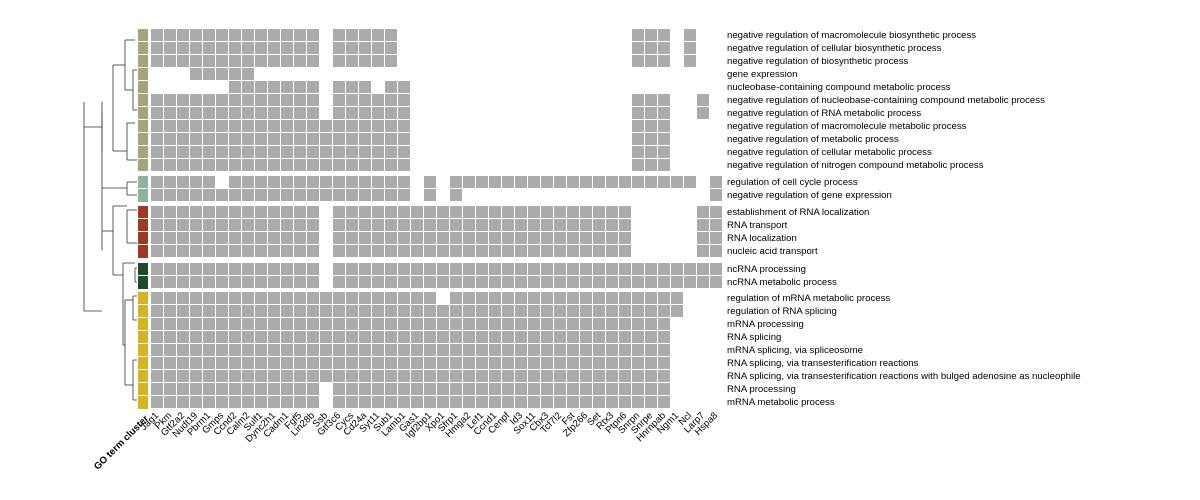  Describe the element at coordinates (757, 225) in the screenshot. I see `term-label: RNA transport` at that location.